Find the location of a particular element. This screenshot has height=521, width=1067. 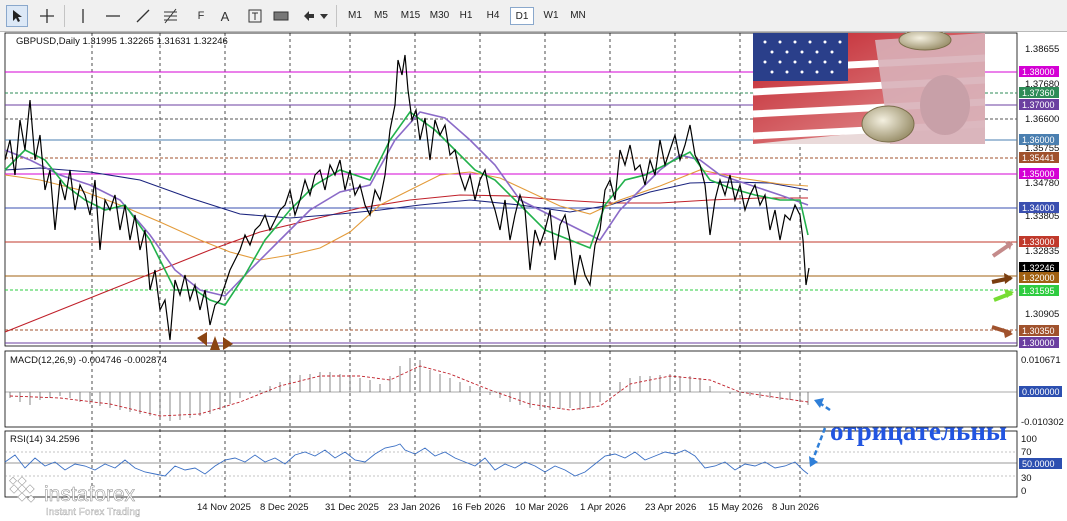

text-label-icon is located at coordinates (255, 16).